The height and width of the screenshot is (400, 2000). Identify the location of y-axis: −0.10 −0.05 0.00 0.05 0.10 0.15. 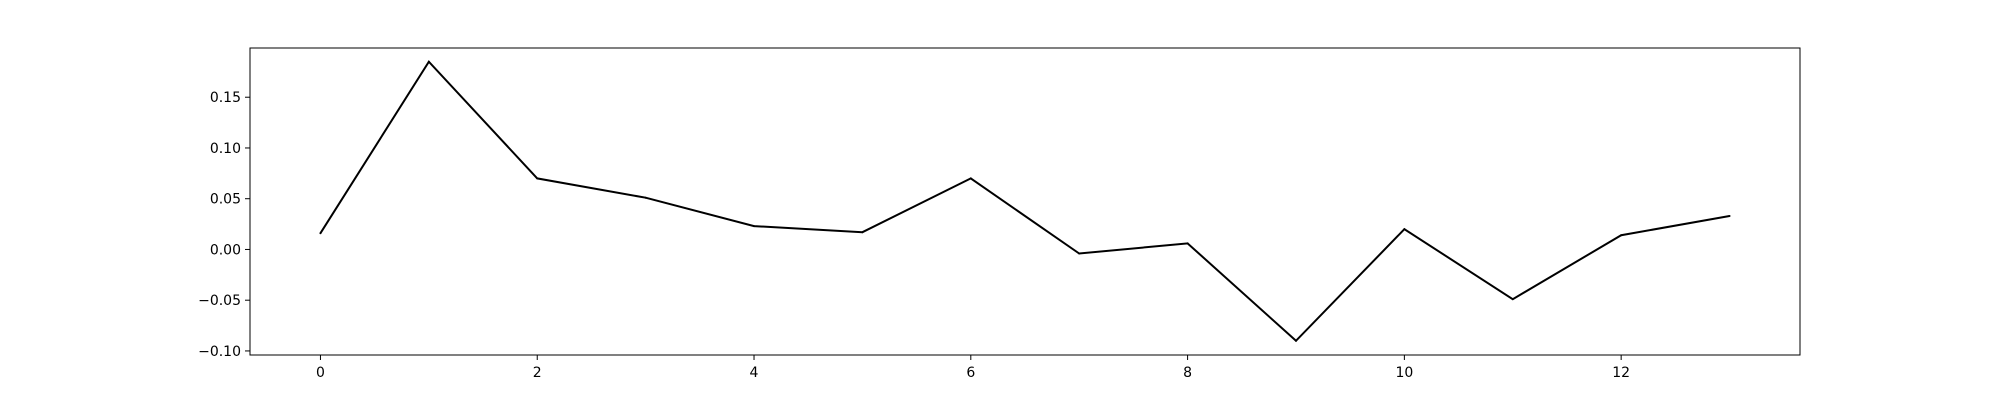
(224, 225).